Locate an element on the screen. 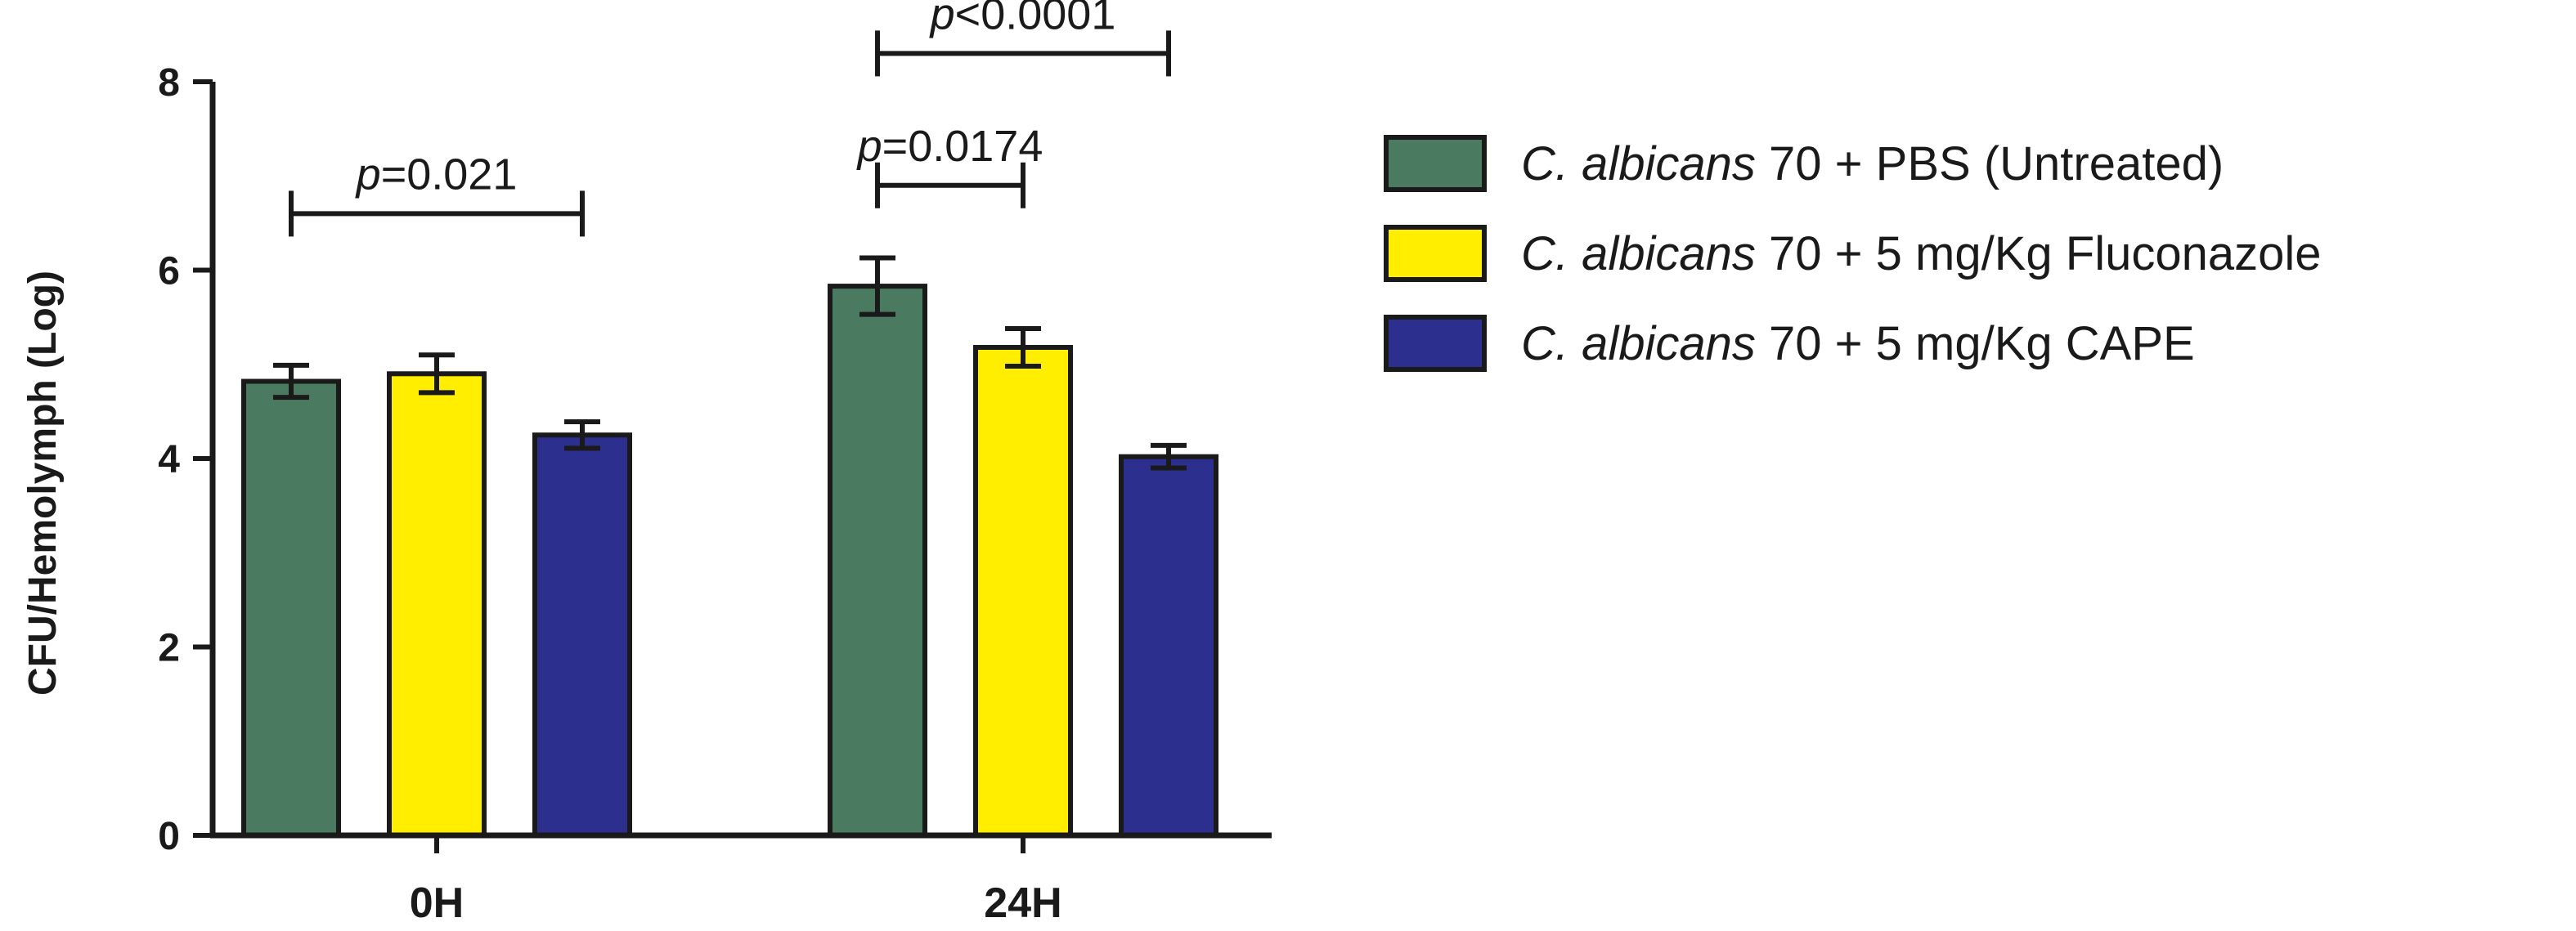 Image resolution: width=2576 pixels, height=931 pixels. significance-bracket-3: p<0.0001 is located at coordinates (1023, 38).